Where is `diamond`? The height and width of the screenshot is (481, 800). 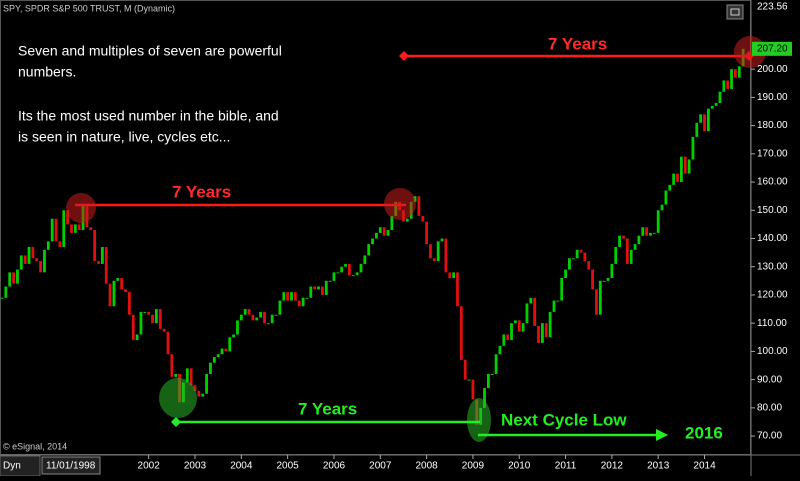
diamond is located at coordinates (404, 56).